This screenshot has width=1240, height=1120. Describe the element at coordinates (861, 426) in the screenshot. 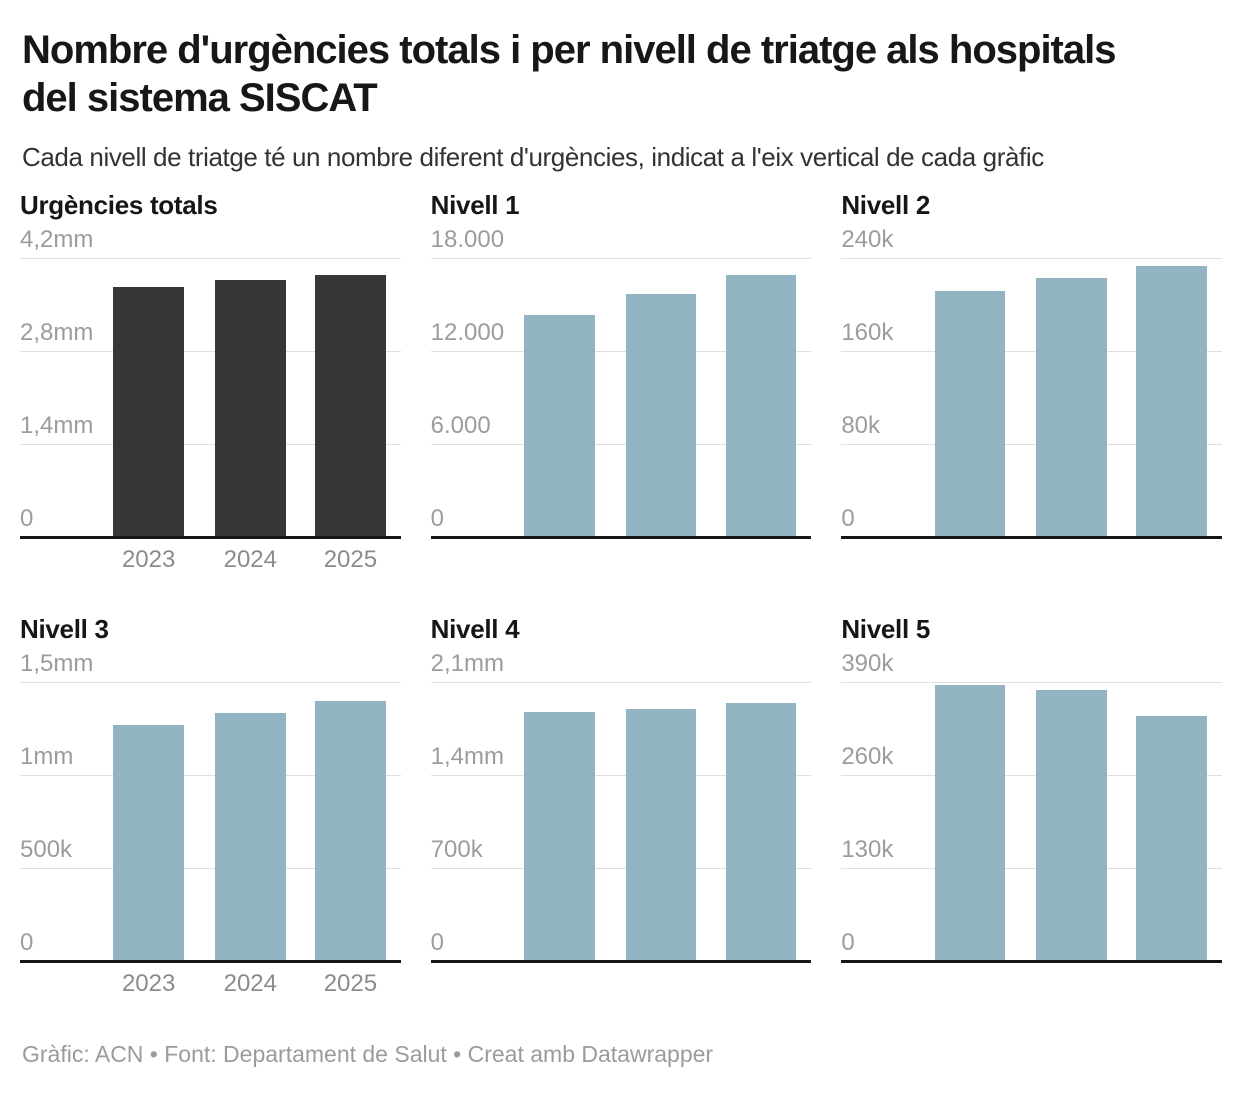

I see `y-tick-label: 80k` at that location.